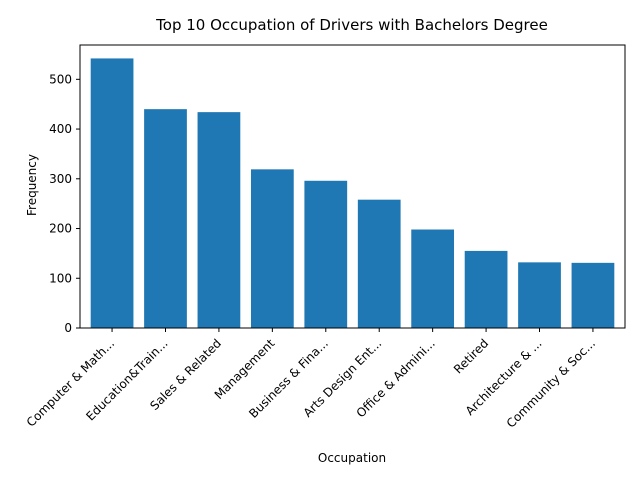  I want to click on x-tick-label-7: Retired, so click(471, 356).